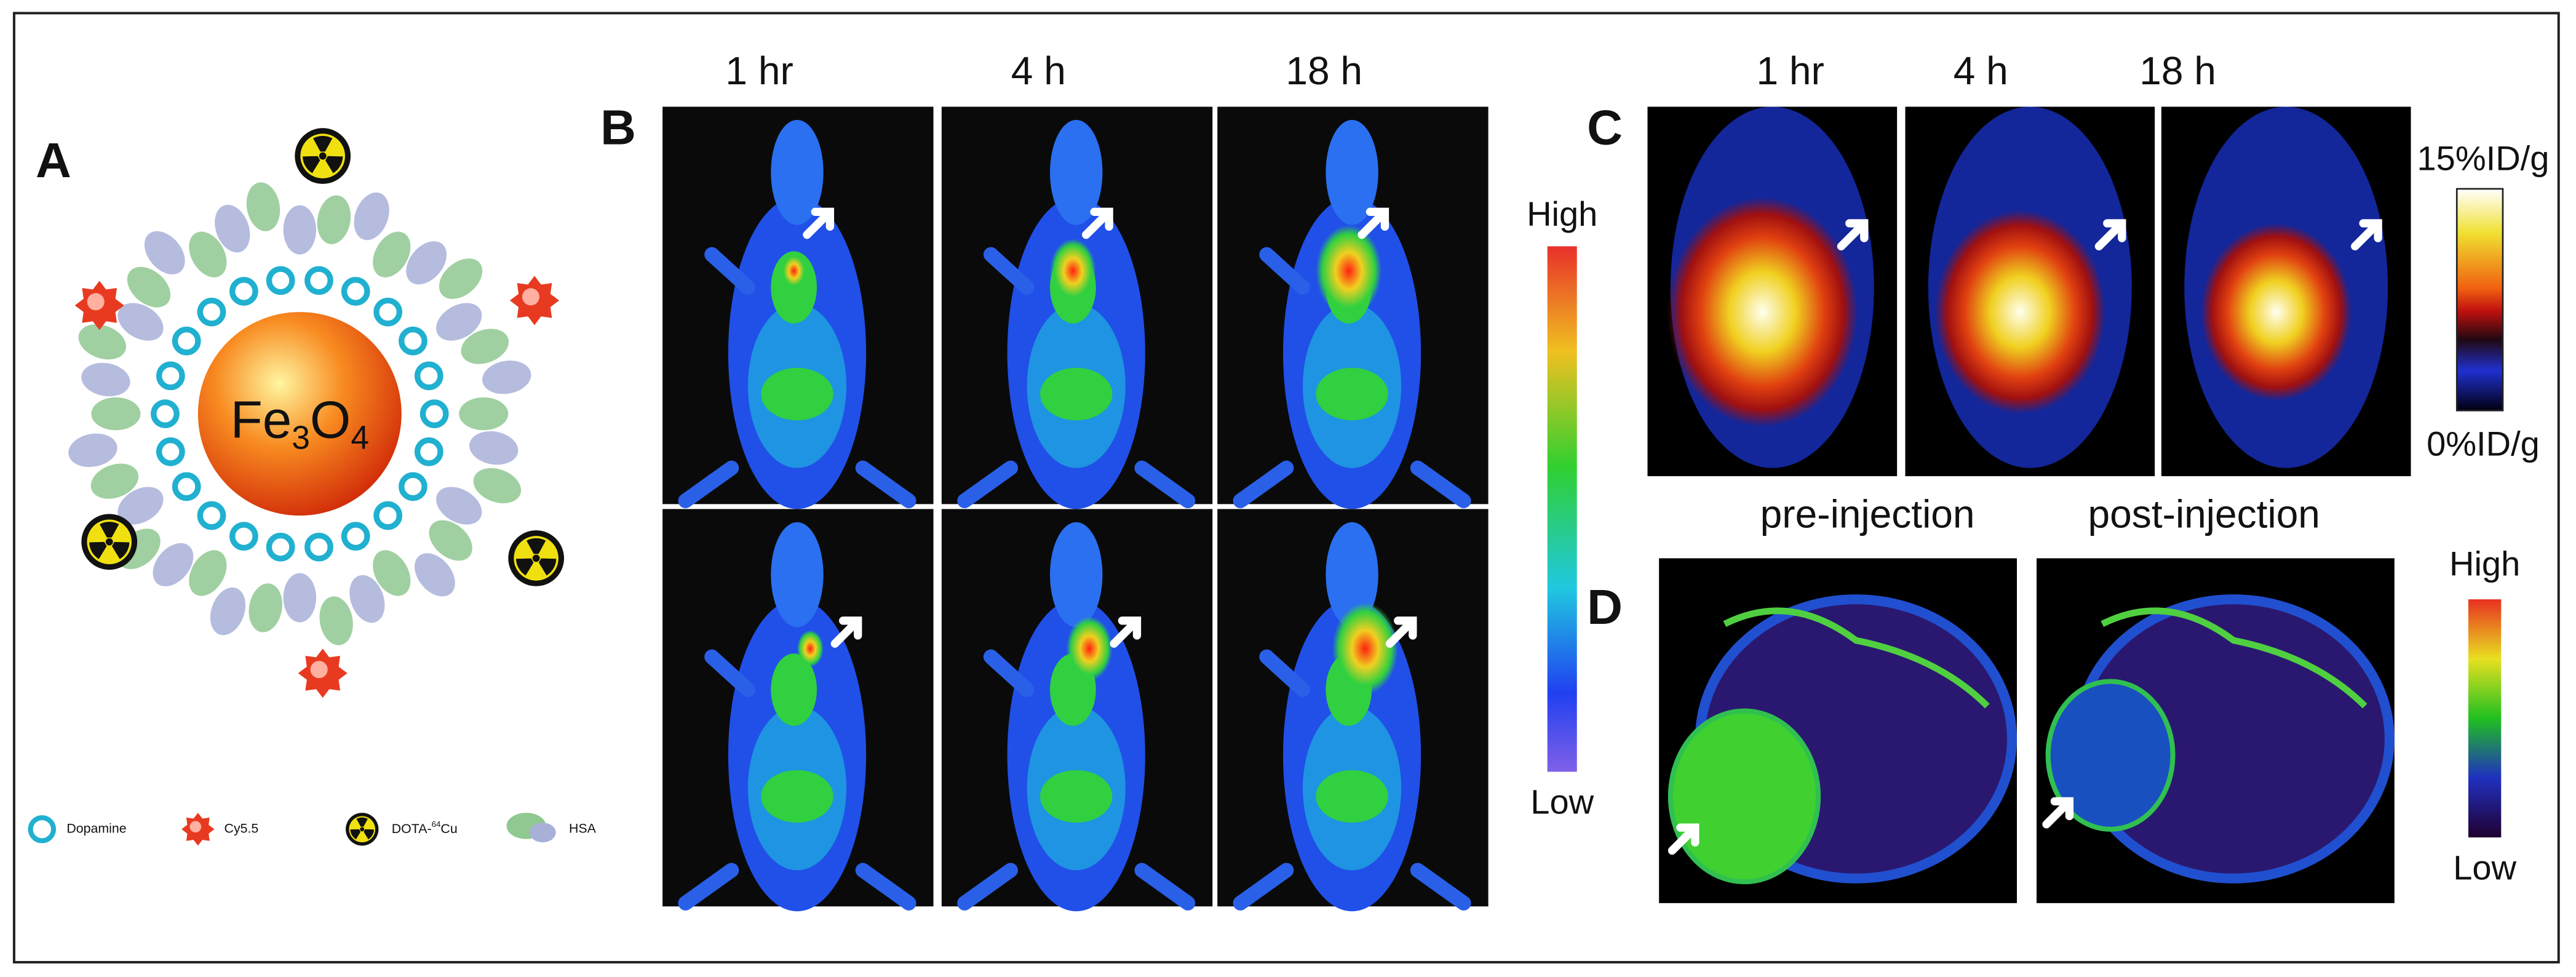 The width and height of the screenshot is (2576, 977). What do you see at coordinates (2204, 514) in the screenshot?
I see `condition: post-injection` at bounding box center [2204, 514].